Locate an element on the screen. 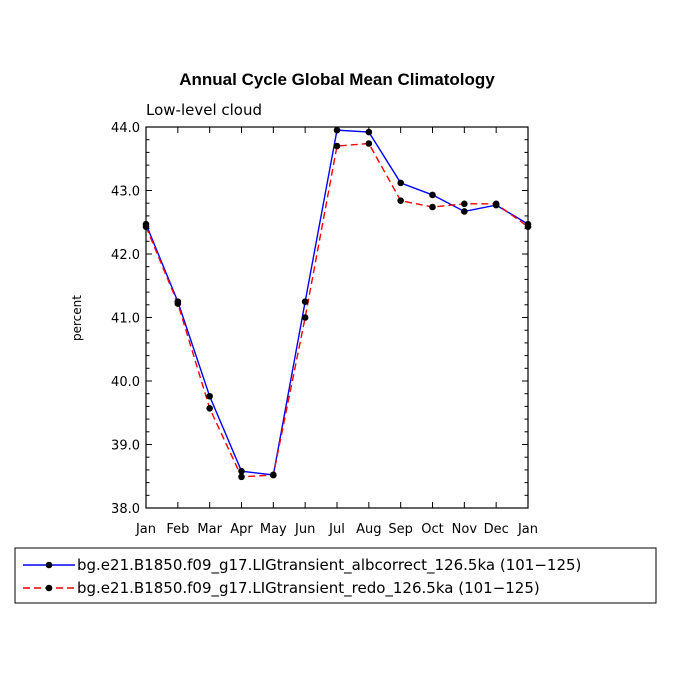  legend-box is located at coordinates (335, 575).